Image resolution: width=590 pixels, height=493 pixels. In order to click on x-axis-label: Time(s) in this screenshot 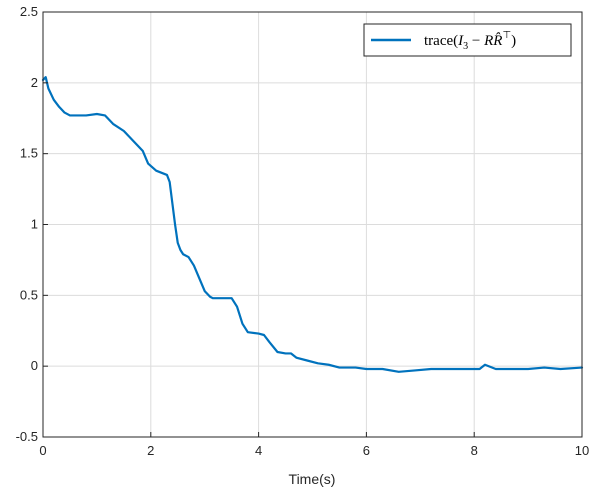, I will do `click(312, 479)`.